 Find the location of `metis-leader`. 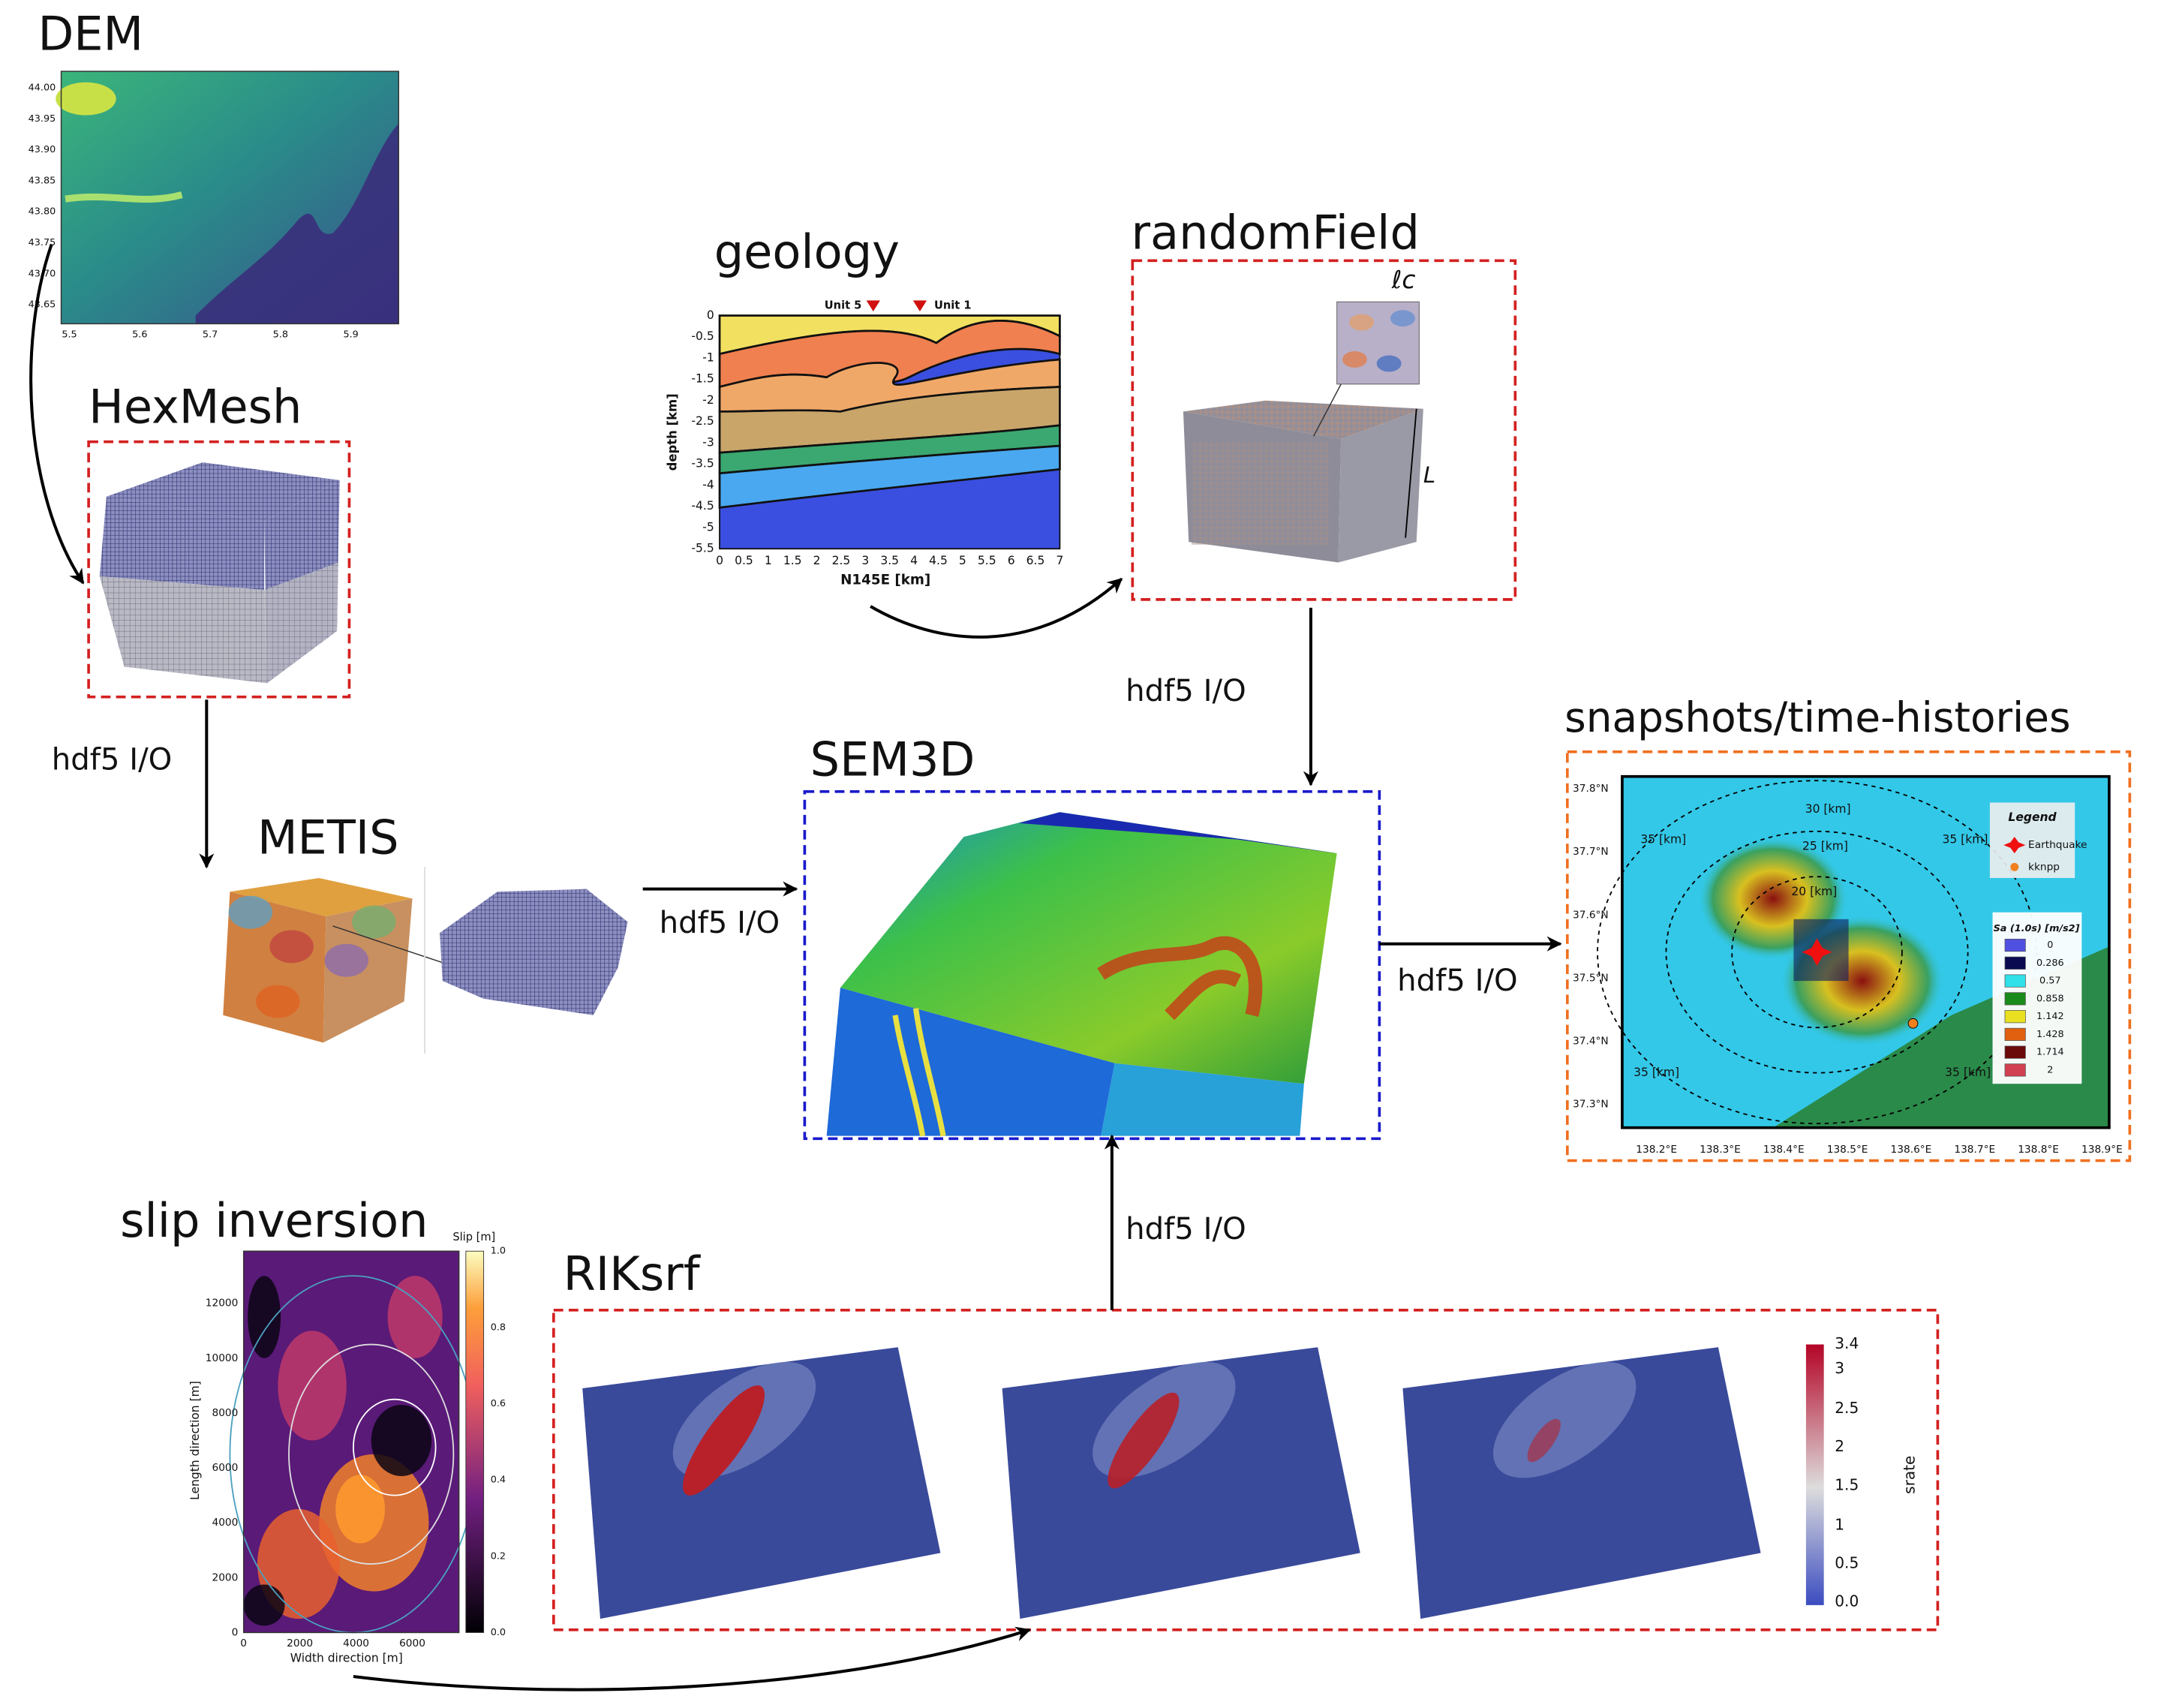

metis-leader is located at coordinates (394, 946).